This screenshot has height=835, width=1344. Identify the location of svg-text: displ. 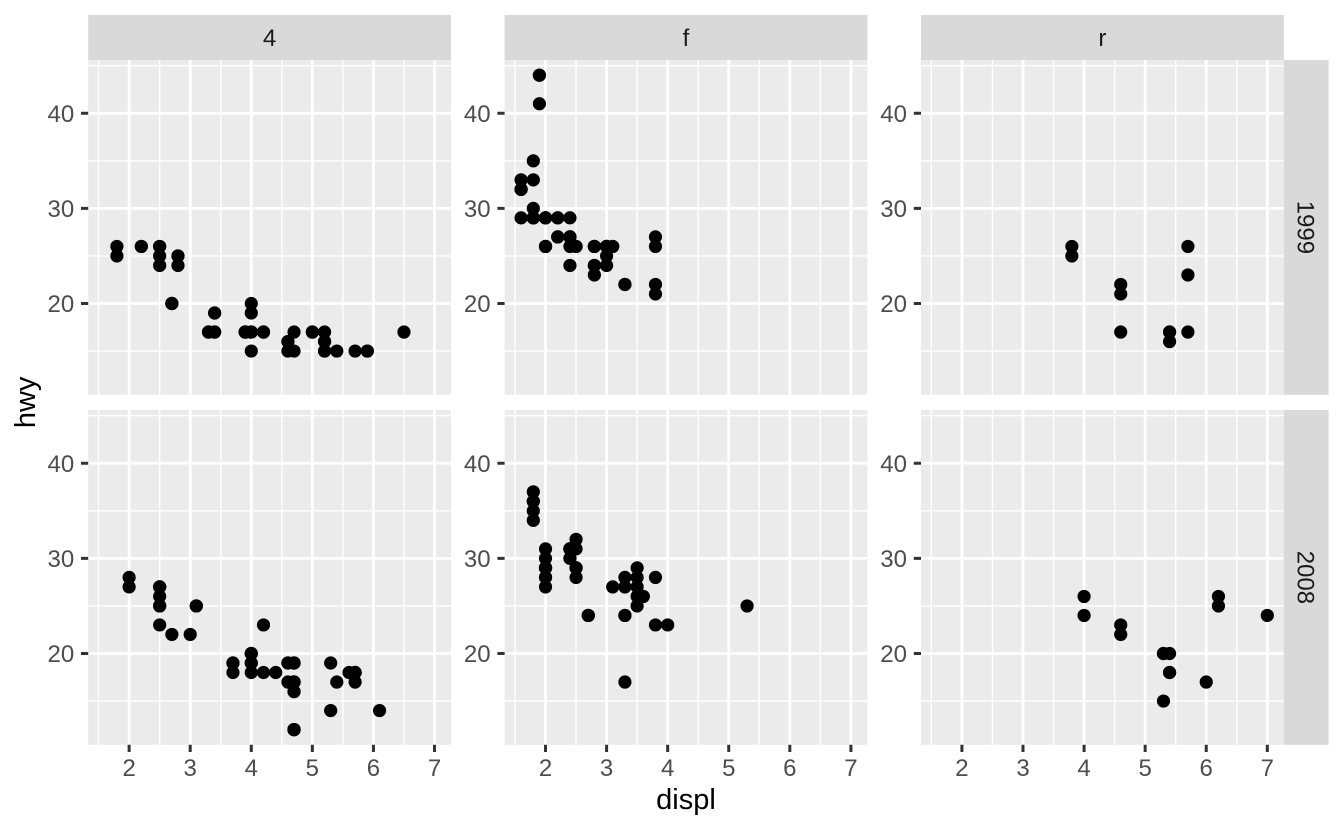
(686, 800).